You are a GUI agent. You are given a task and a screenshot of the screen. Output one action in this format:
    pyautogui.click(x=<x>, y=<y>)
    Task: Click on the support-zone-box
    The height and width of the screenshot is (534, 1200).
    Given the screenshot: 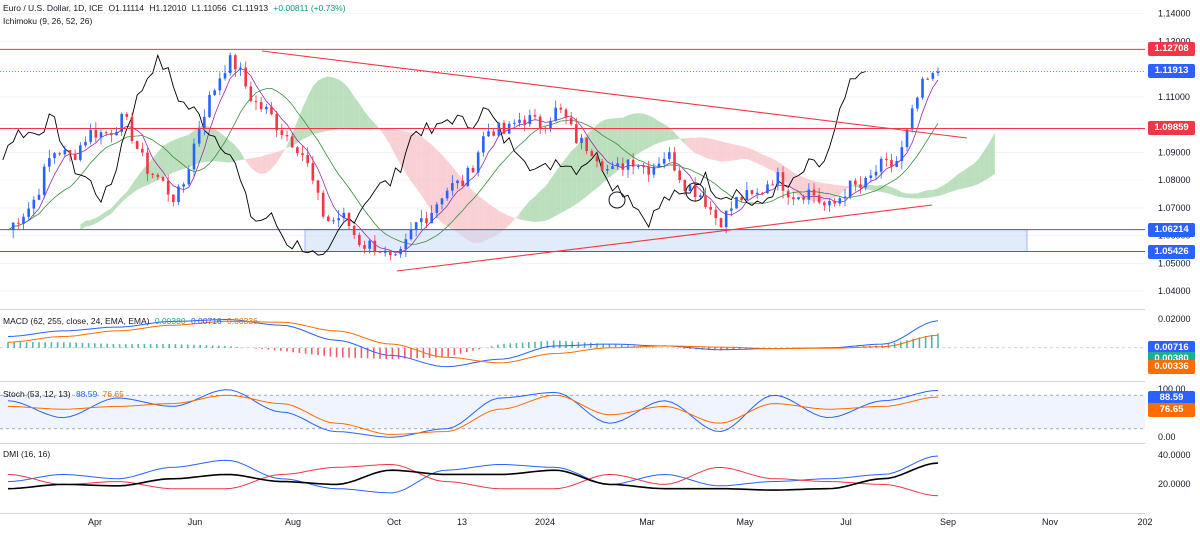 What is the action you would take?
    pyautogui.click(x=666, y=240)
    